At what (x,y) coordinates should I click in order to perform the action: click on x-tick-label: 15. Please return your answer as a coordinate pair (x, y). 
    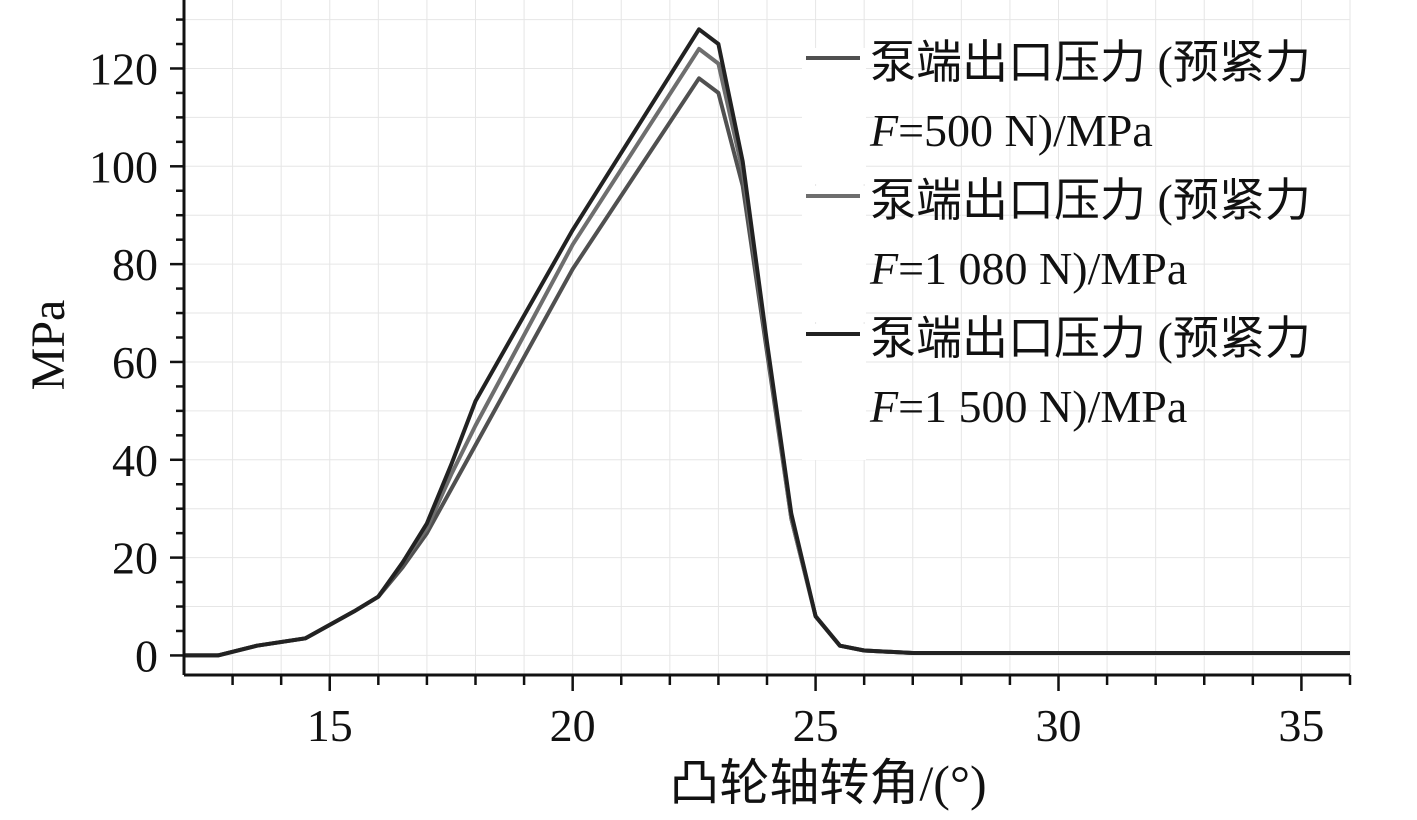
    Looking at the image, I should click on (330, 725).